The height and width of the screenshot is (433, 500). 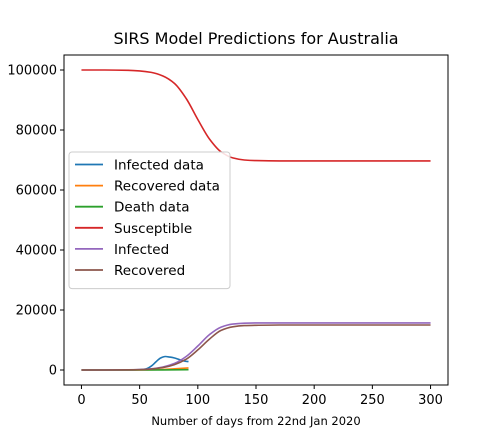 What do you see at coordinates (135, 363) in the screenshot?
I see `series-line-infected-data` at bounding box center [135, 363].